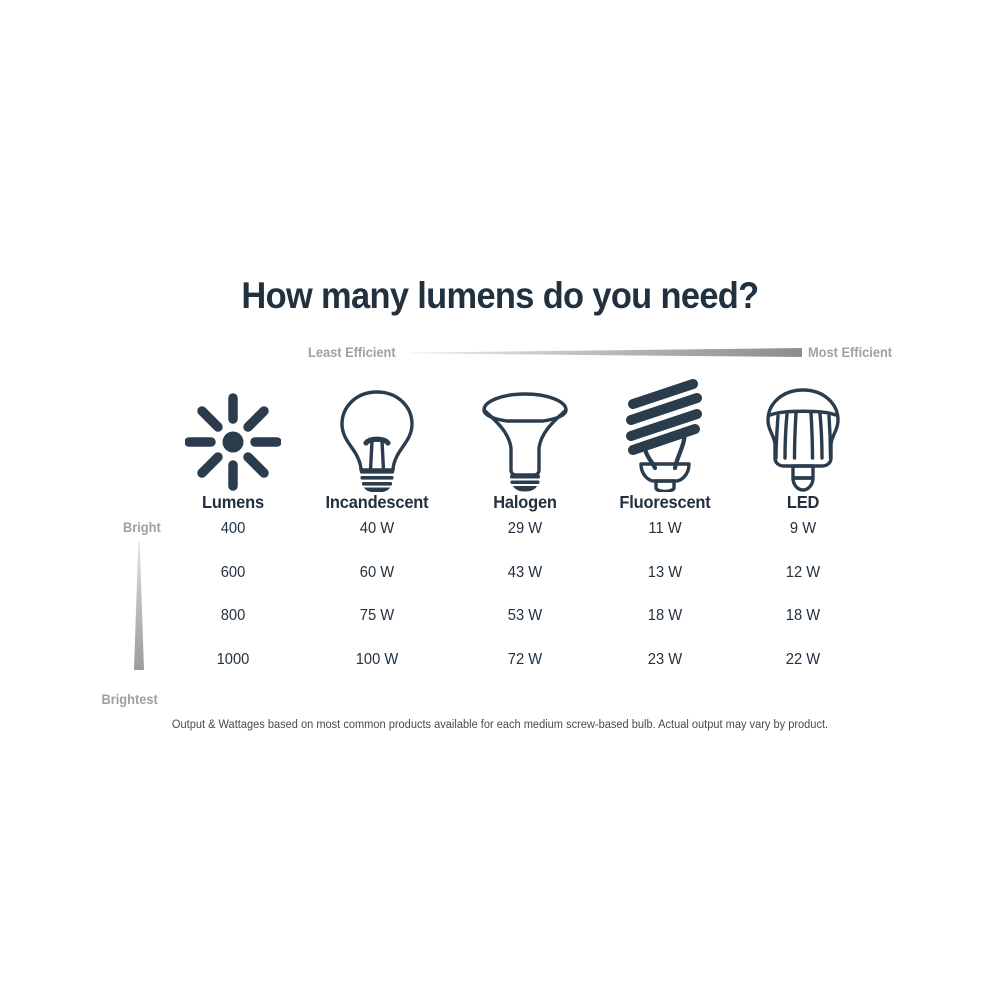 This screenshot has height=1000, width=1000. What do you see at coordinates (803, 502) in the screenshot?
I see `column-header-led: LED` at bounding box center [803, 502].